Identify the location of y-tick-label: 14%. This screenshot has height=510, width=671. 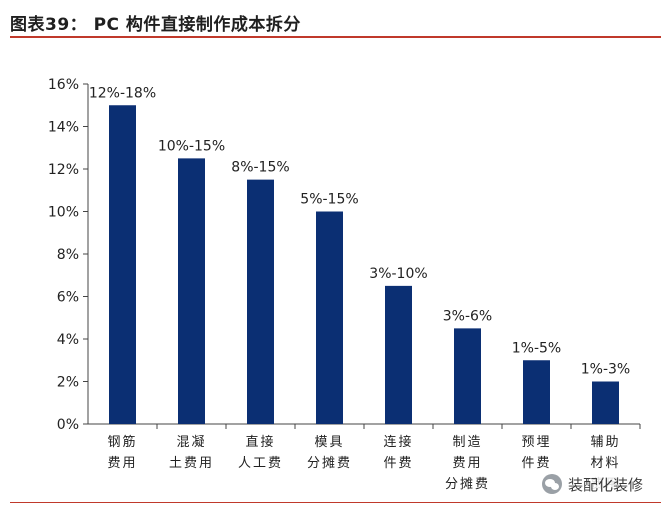
(63, 128).